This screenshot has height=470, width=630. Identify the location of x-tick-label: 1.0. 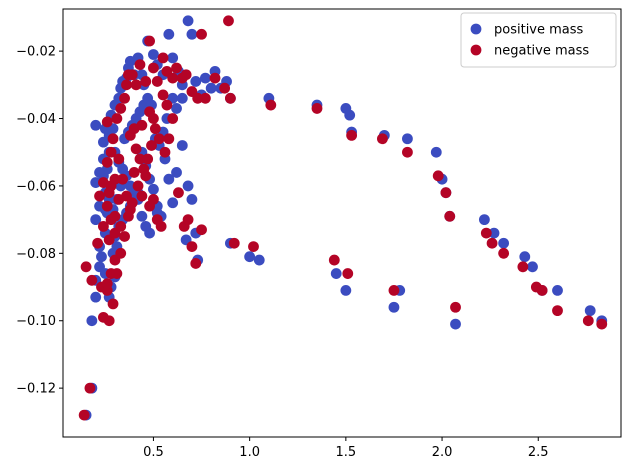
(249, 452).